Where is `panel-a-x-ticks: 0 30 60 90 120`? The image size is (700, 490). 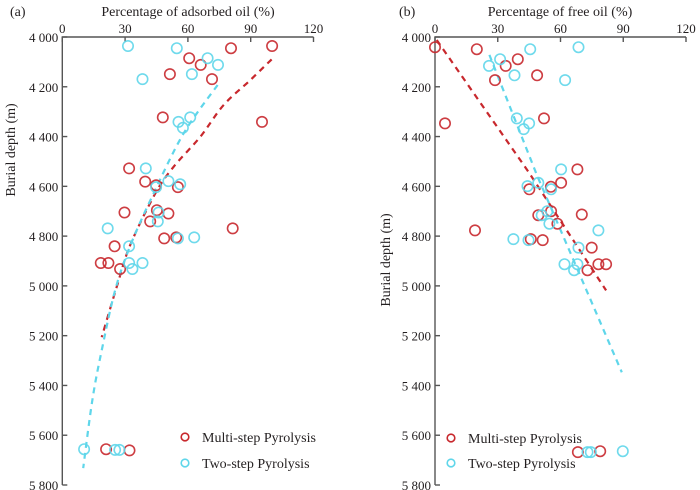 panel-a-x-ticks: 0 30 60 90 120 is located at coordinates (191, 31).